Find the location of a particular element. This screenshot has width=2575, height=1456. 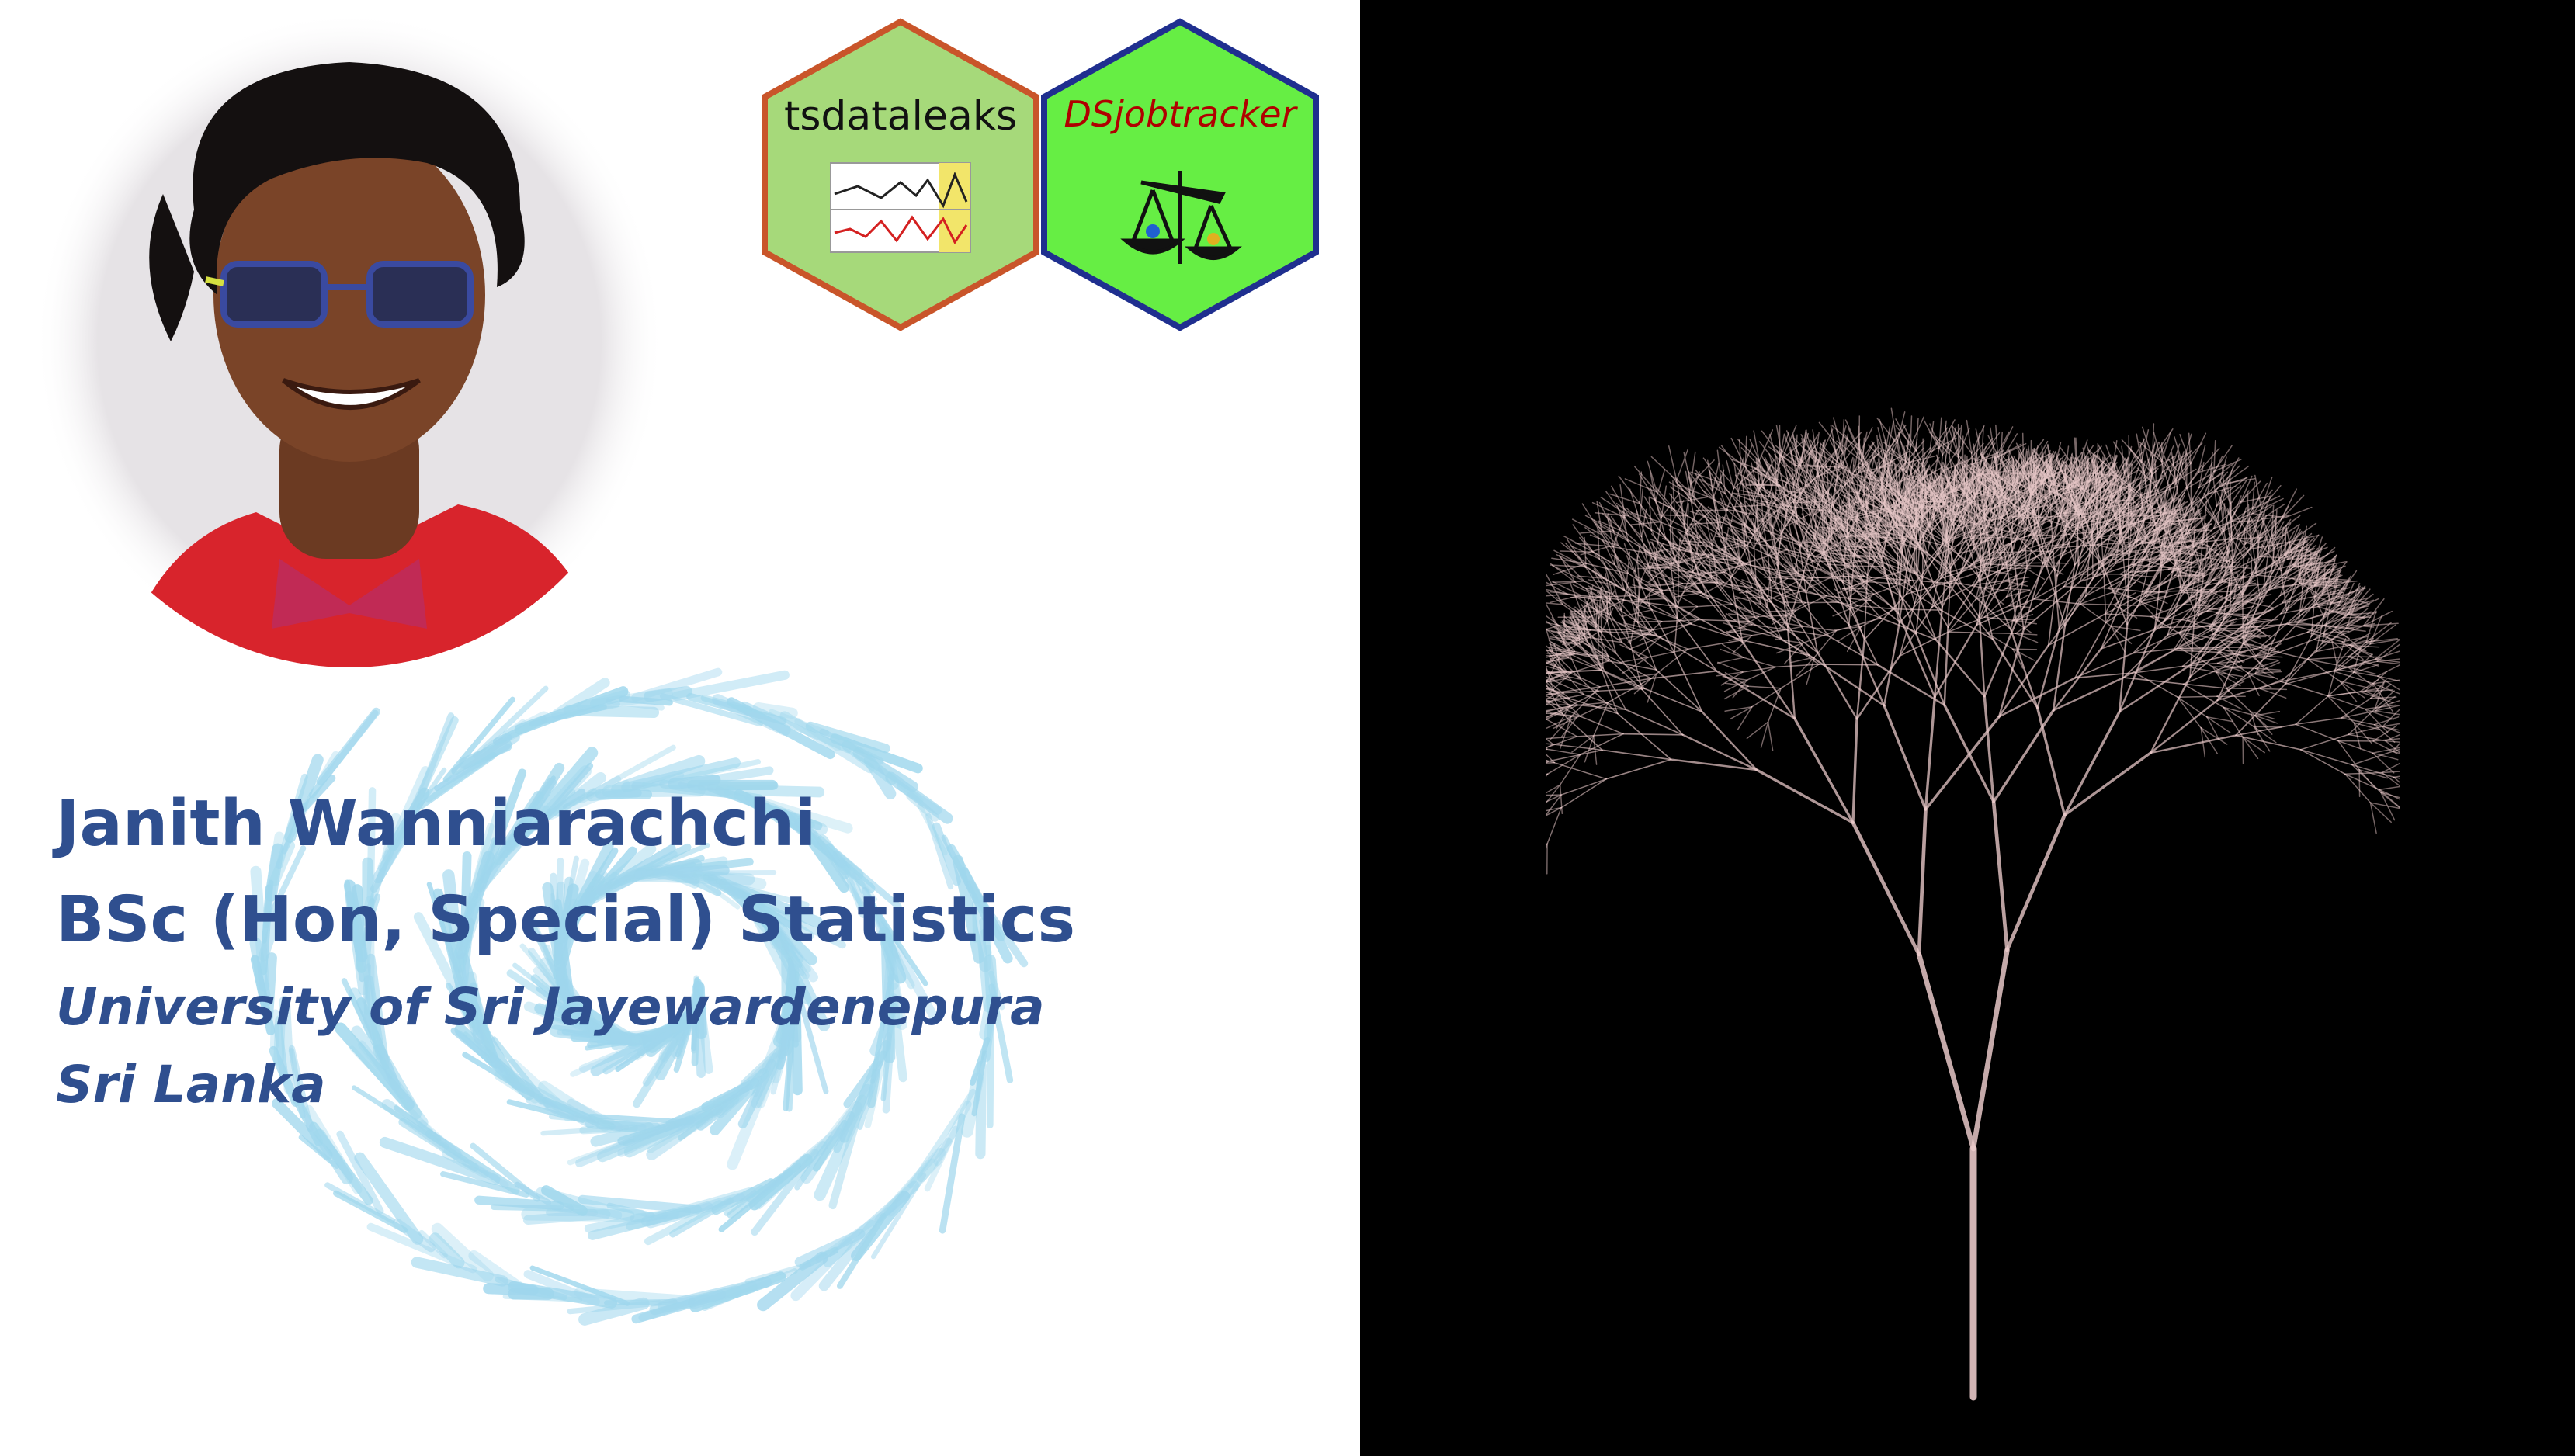

time-series-chart-icon is located at coordinates (900, 207).